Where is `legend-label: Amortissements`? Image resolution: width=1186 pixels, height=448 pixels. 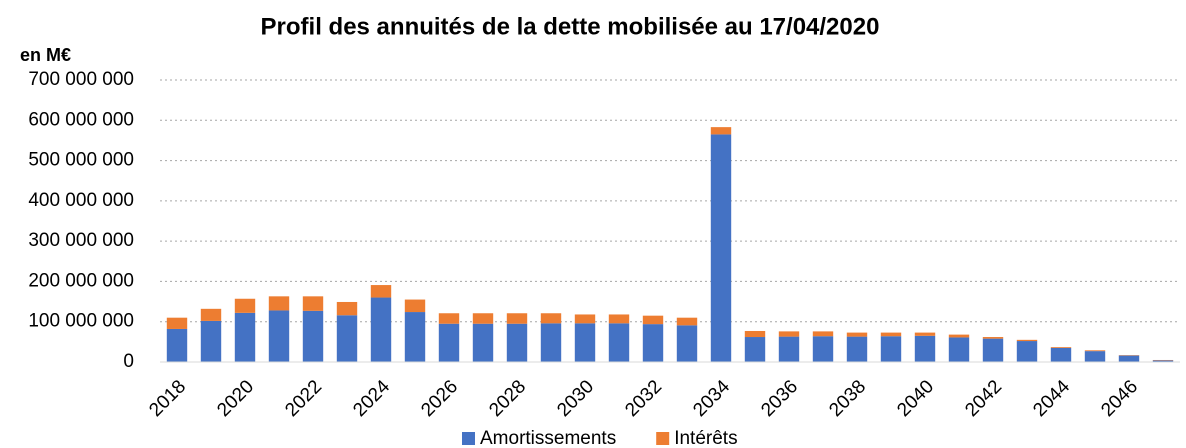
legend-label: Amortissements is located at coordinates (548, 438).